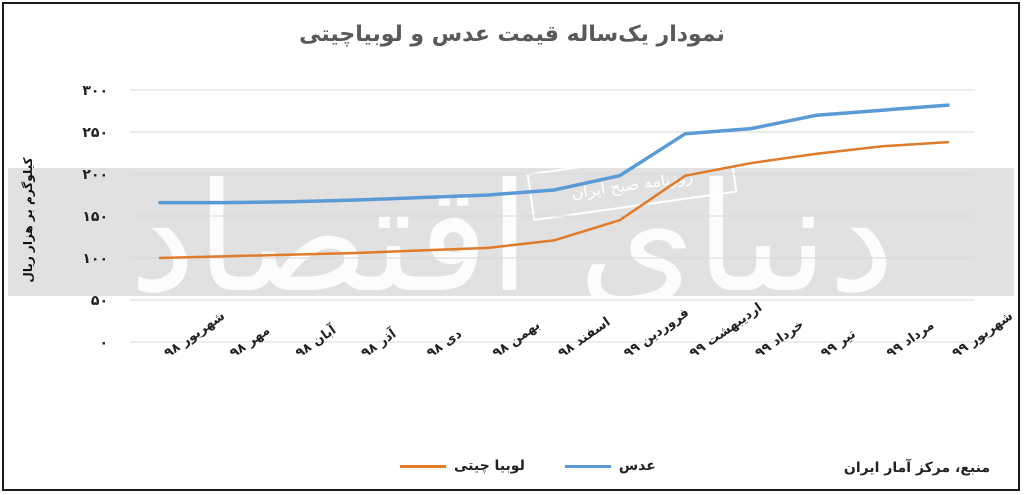 Image resolution: width=1024 pixels, height=495 pixels. I want to click on y-axis-label: کیلوگرم بر هزار ریال, so click(28, 220).